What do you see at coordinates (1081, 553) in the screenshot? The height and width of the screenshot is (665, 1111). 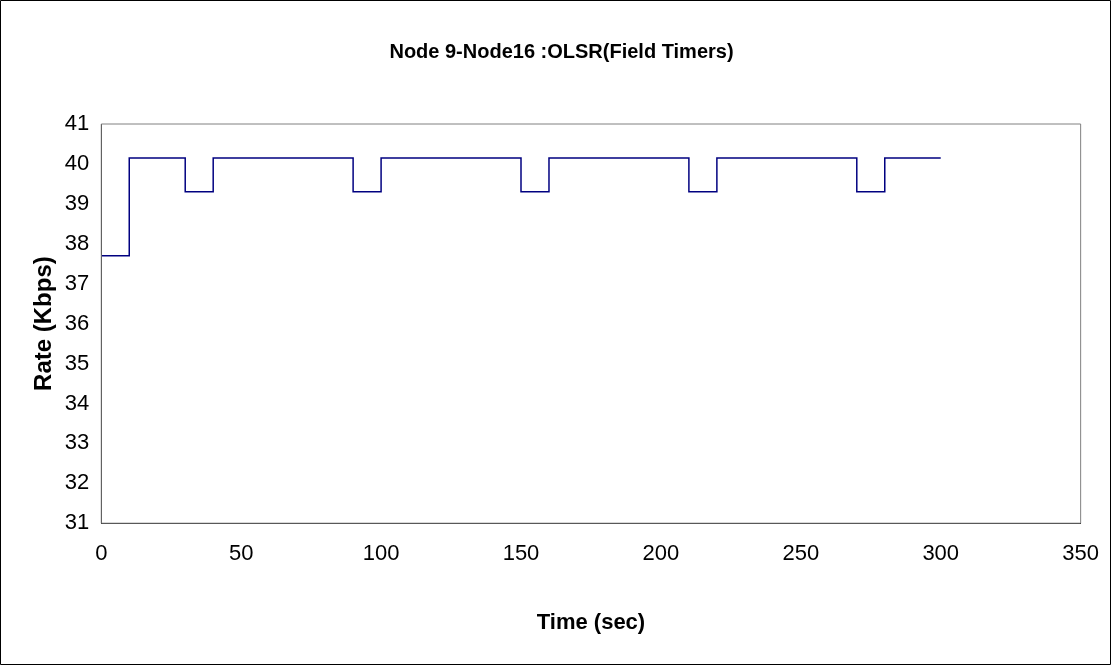 I see `x-tick-label: 350` at bounding box center [1081, 553].